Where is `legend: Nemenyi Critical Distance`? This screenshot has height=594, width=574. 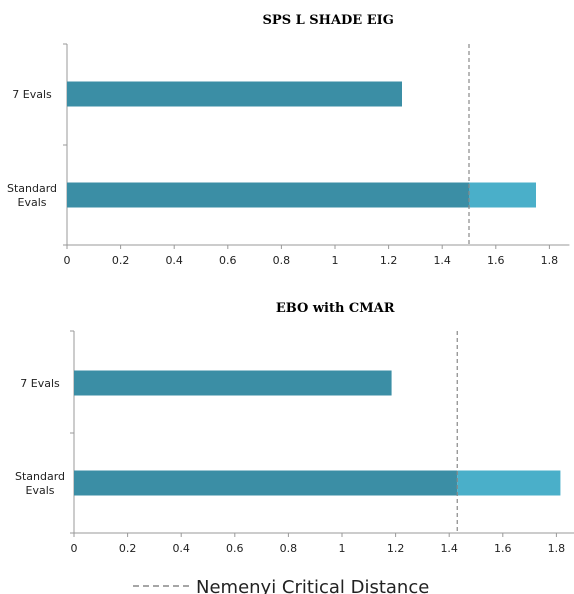
legend: Nemenyi Critical Distance is located at coordinates (281, 585).